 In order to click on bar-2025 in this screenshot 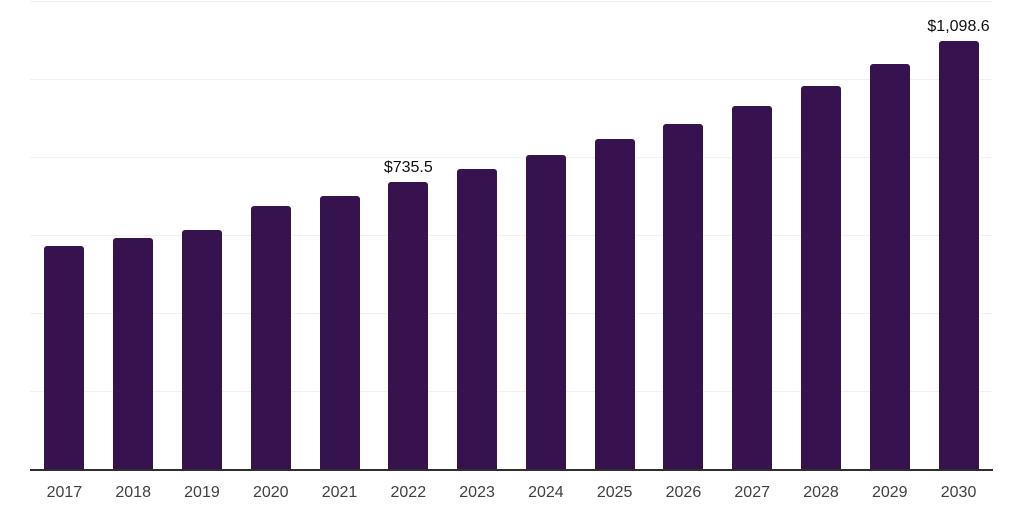, I will do `click(614, 304)`.